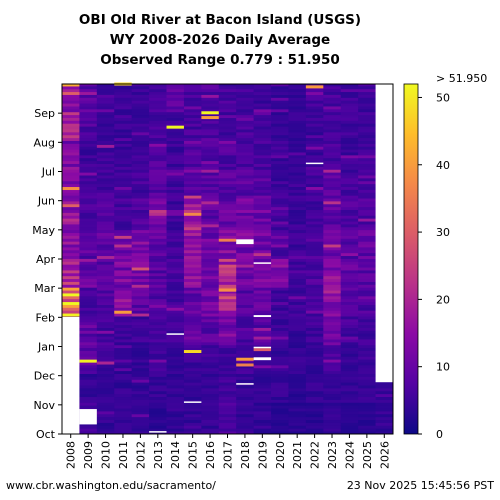 Image resolution: width=500 pixels, height=500 pixels. What do you see at coordinates (367, 455) in the screenshot?
I see `x-tick-label: 2025` at bounding box center [367, 455].